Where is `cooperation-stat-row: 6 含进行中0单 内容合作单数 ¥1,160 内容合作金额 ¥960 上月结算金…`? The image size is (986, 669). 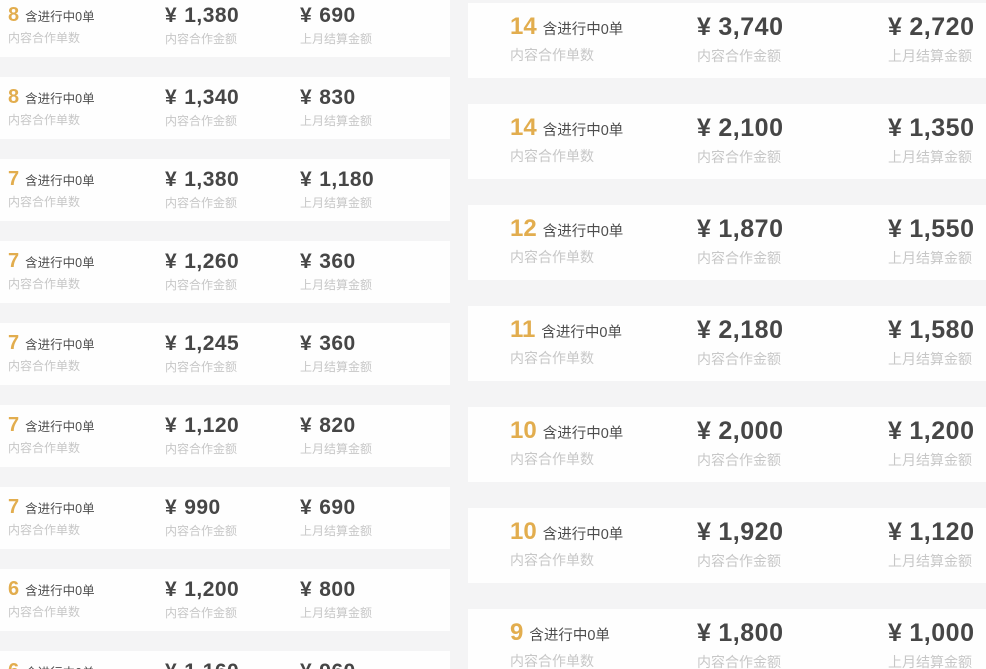 cooperation-stat-row: 6 含进行中0单 内容合作单数 ¥1,160 内容合作金额 ¥960 上月结算金… is located at coordinates (225, 660).